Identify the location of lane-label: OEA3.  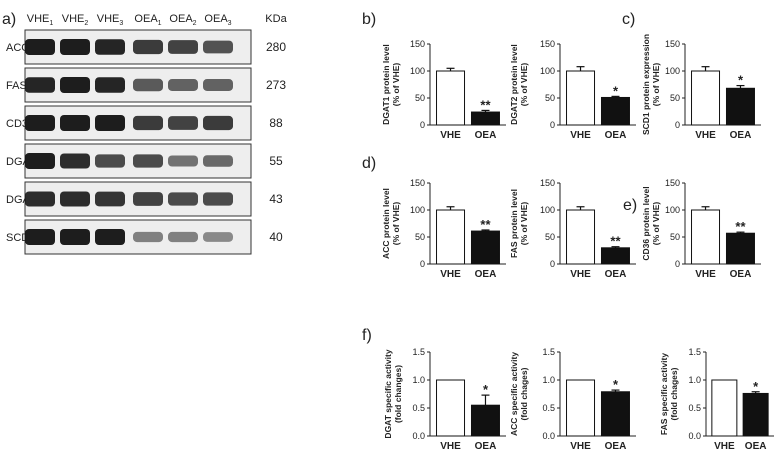
(217, 20).